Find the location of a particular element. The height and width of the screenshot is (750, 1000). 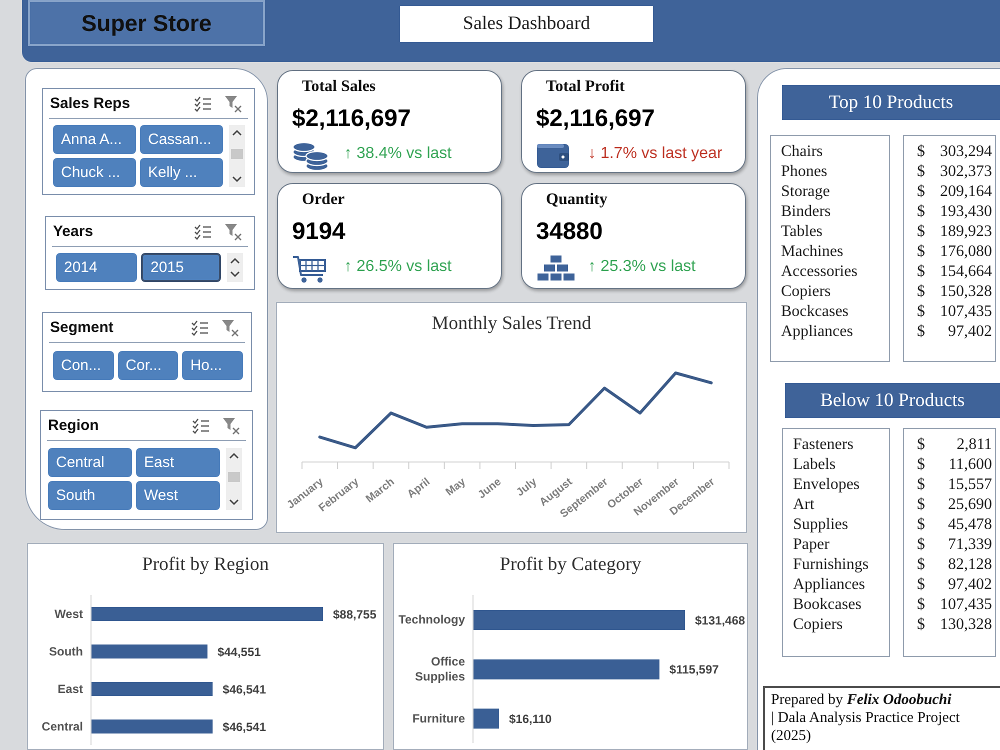

y-tick-label: Office Supplies is located at coordinates (440, 669).